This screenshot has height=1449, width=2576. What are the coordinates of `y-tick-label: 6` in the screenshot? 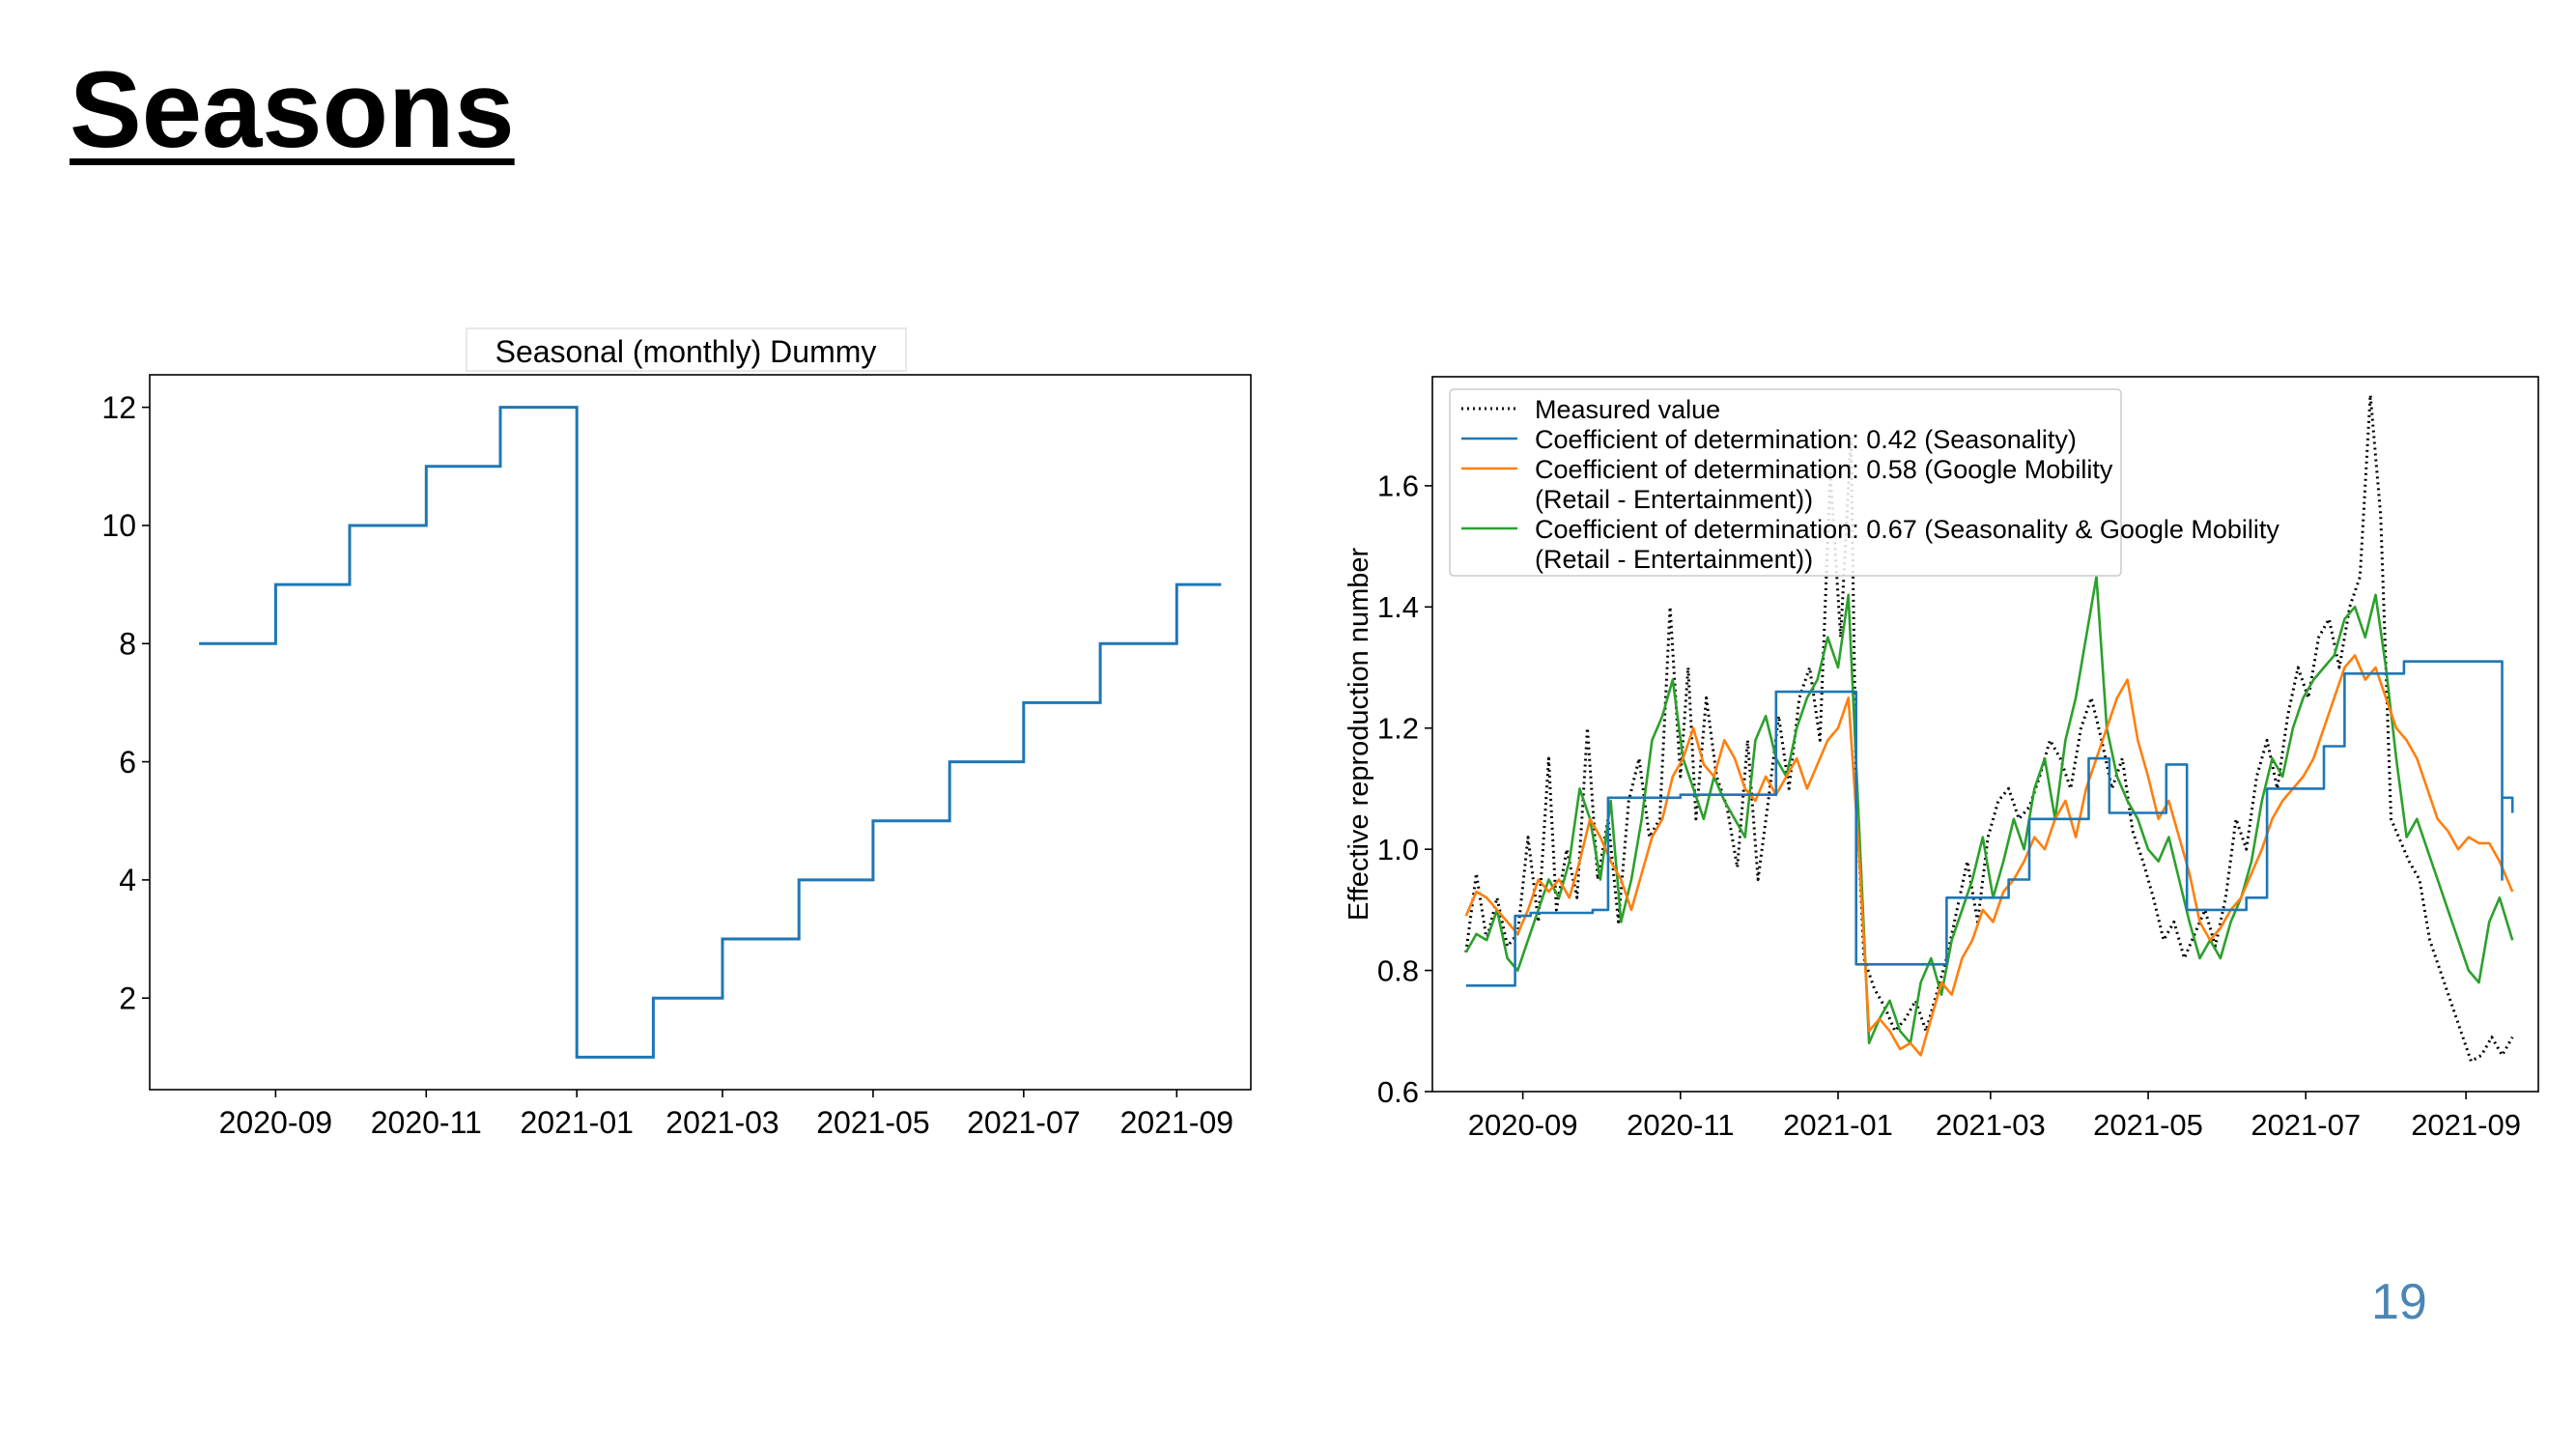 It's located at (127, 762).